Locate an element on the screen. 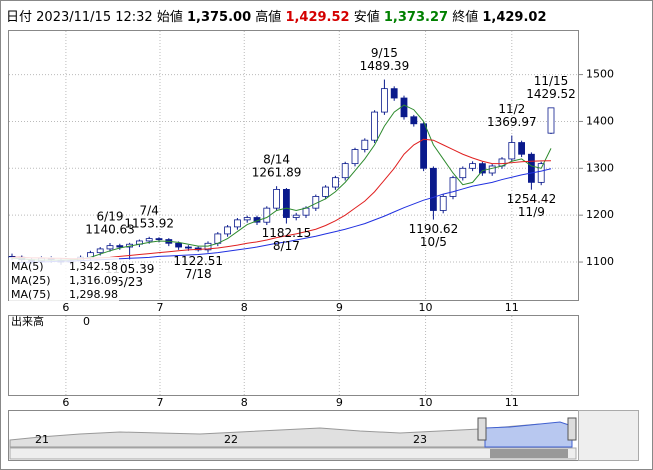 This screenshot has width=653, height=470. scrollbar is located at coordinates (293, 453).